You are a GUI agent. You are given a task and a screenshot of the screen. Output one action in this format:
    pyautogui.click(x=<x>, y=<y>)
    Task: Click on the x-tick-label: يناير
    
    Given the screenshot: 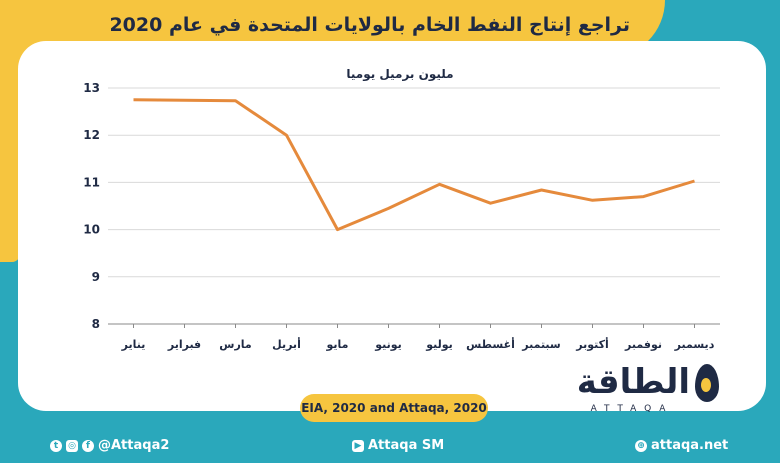 What is the action you would take?
    pyautogui.click(x=133, y=344)
    